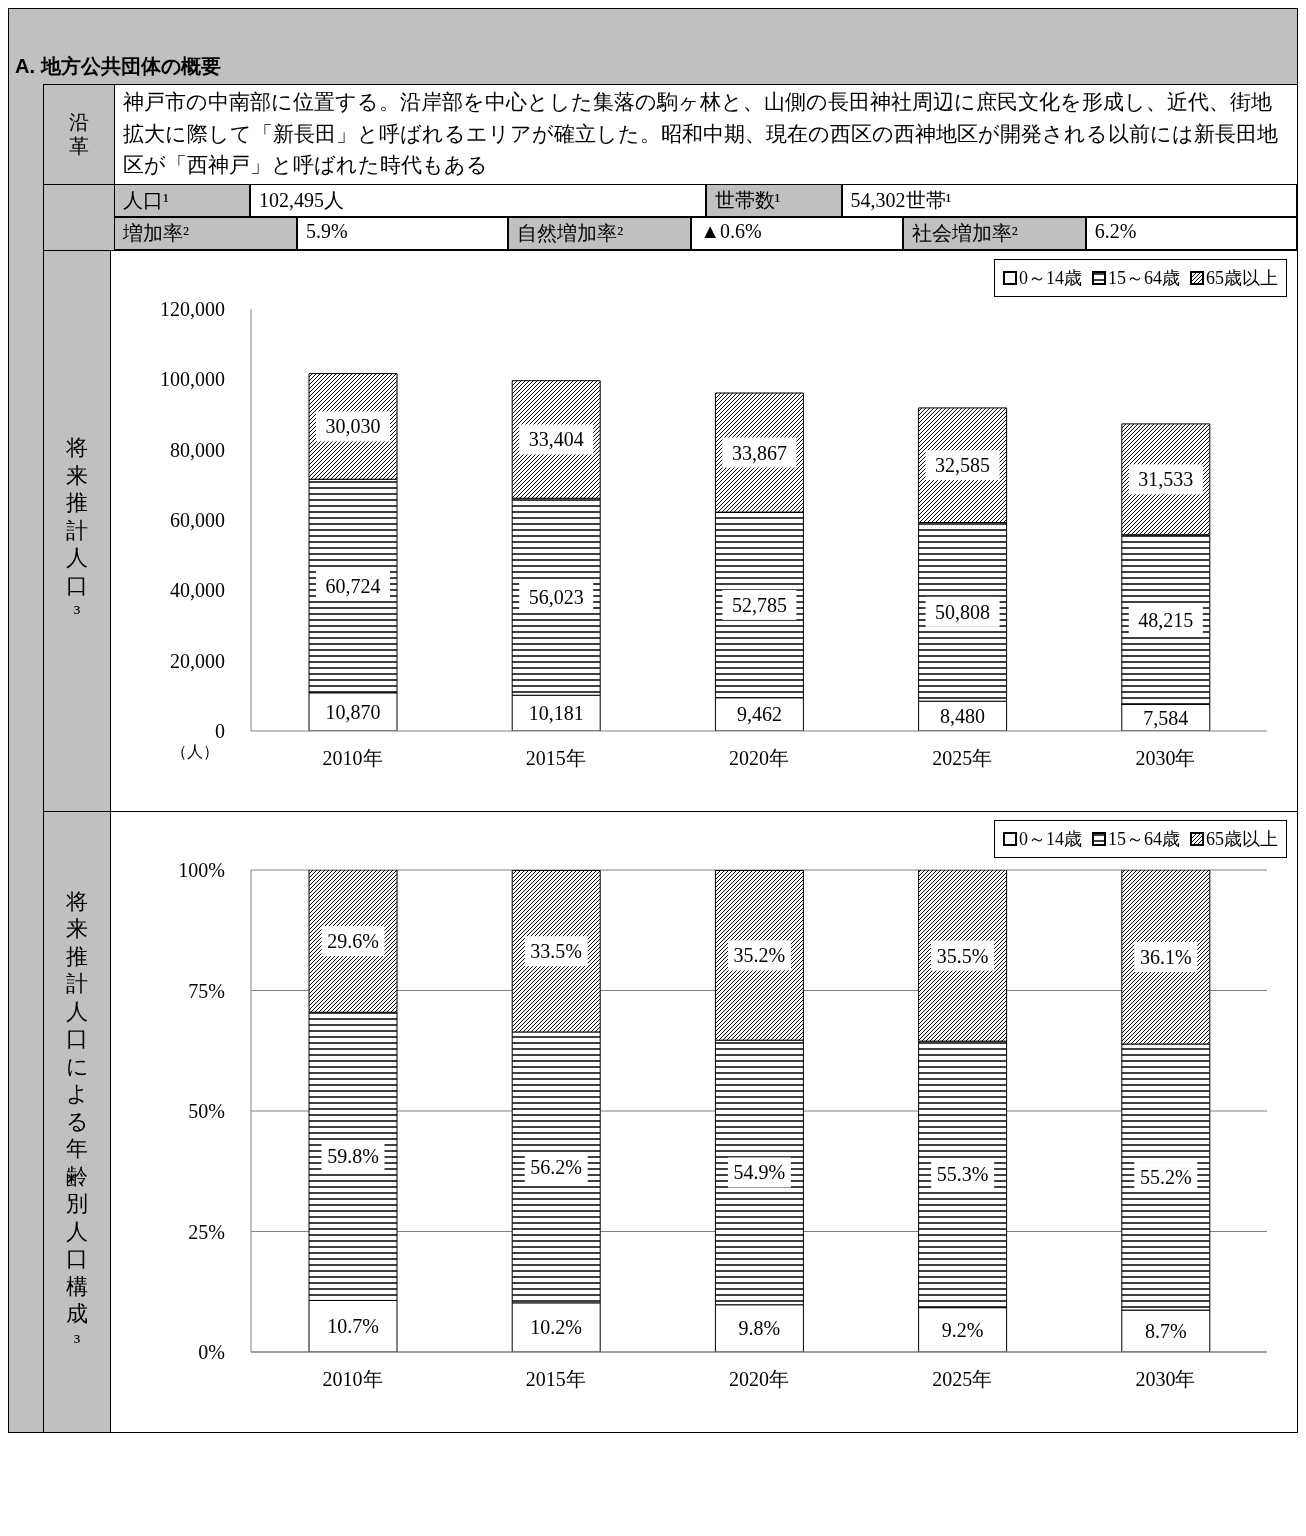  I want to click on text: 人口¹, so click(182, 200).